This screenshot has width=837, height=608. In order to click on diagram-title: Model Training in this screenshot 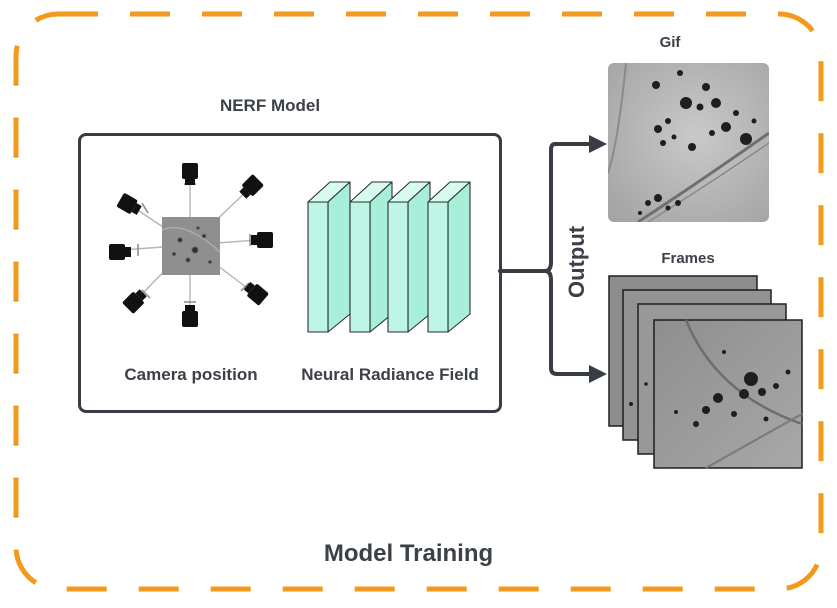, I will do `click(408, 553)`.